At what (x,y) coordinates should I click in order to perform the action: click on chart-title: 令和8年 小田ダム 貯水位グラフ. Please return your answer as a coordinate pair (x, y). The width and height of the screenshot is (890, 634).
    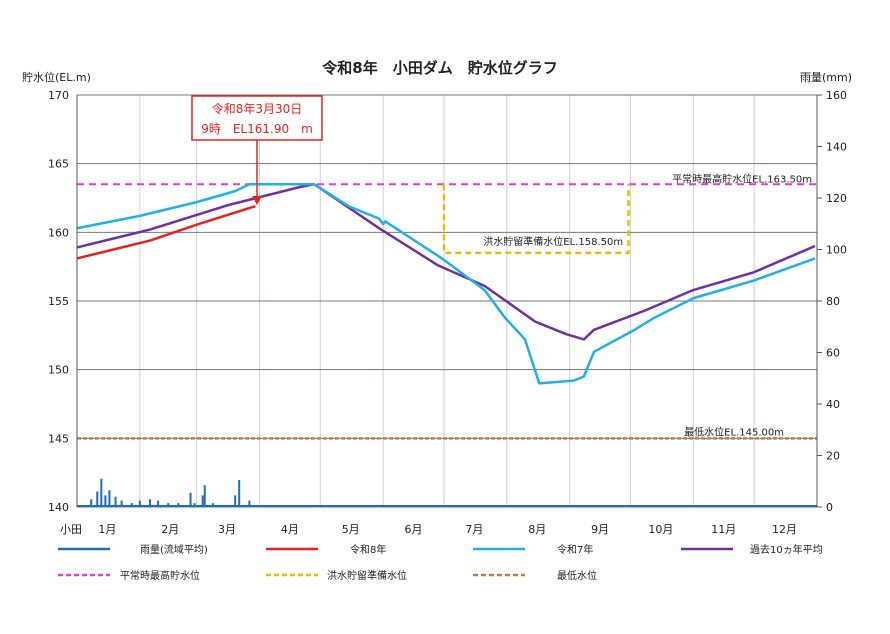
    Looking at the image, I should click on (439, 68).